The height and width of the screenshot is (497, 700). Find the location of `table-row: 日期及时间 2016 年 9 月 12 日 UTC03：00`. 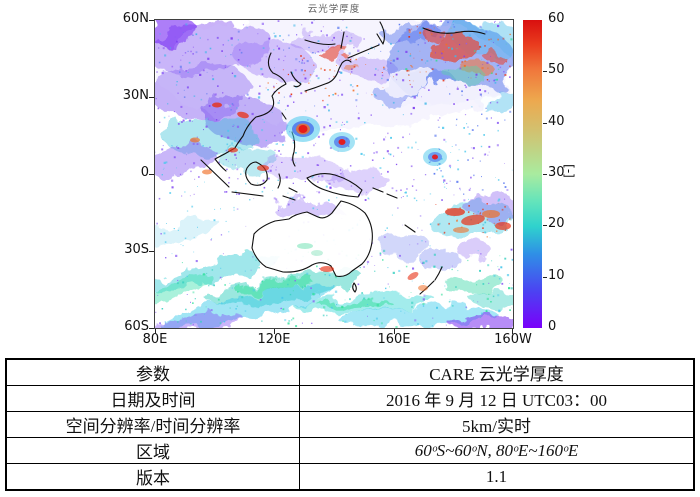

table-row: 日期及时间 2016 年 9 月 12 日 UTC03：00 is located at coordinates (350, 398).